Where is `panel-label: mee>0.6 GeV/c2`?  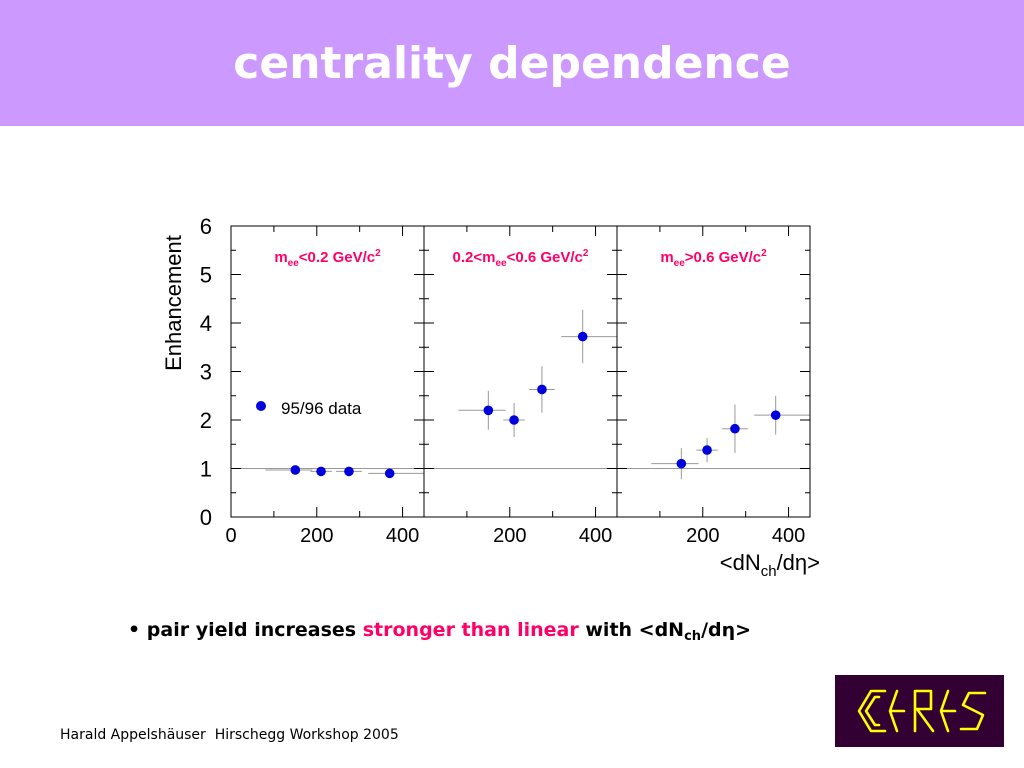
panel-label: mee>0.6 GeV/c2 is located at coordinates (713, 258).